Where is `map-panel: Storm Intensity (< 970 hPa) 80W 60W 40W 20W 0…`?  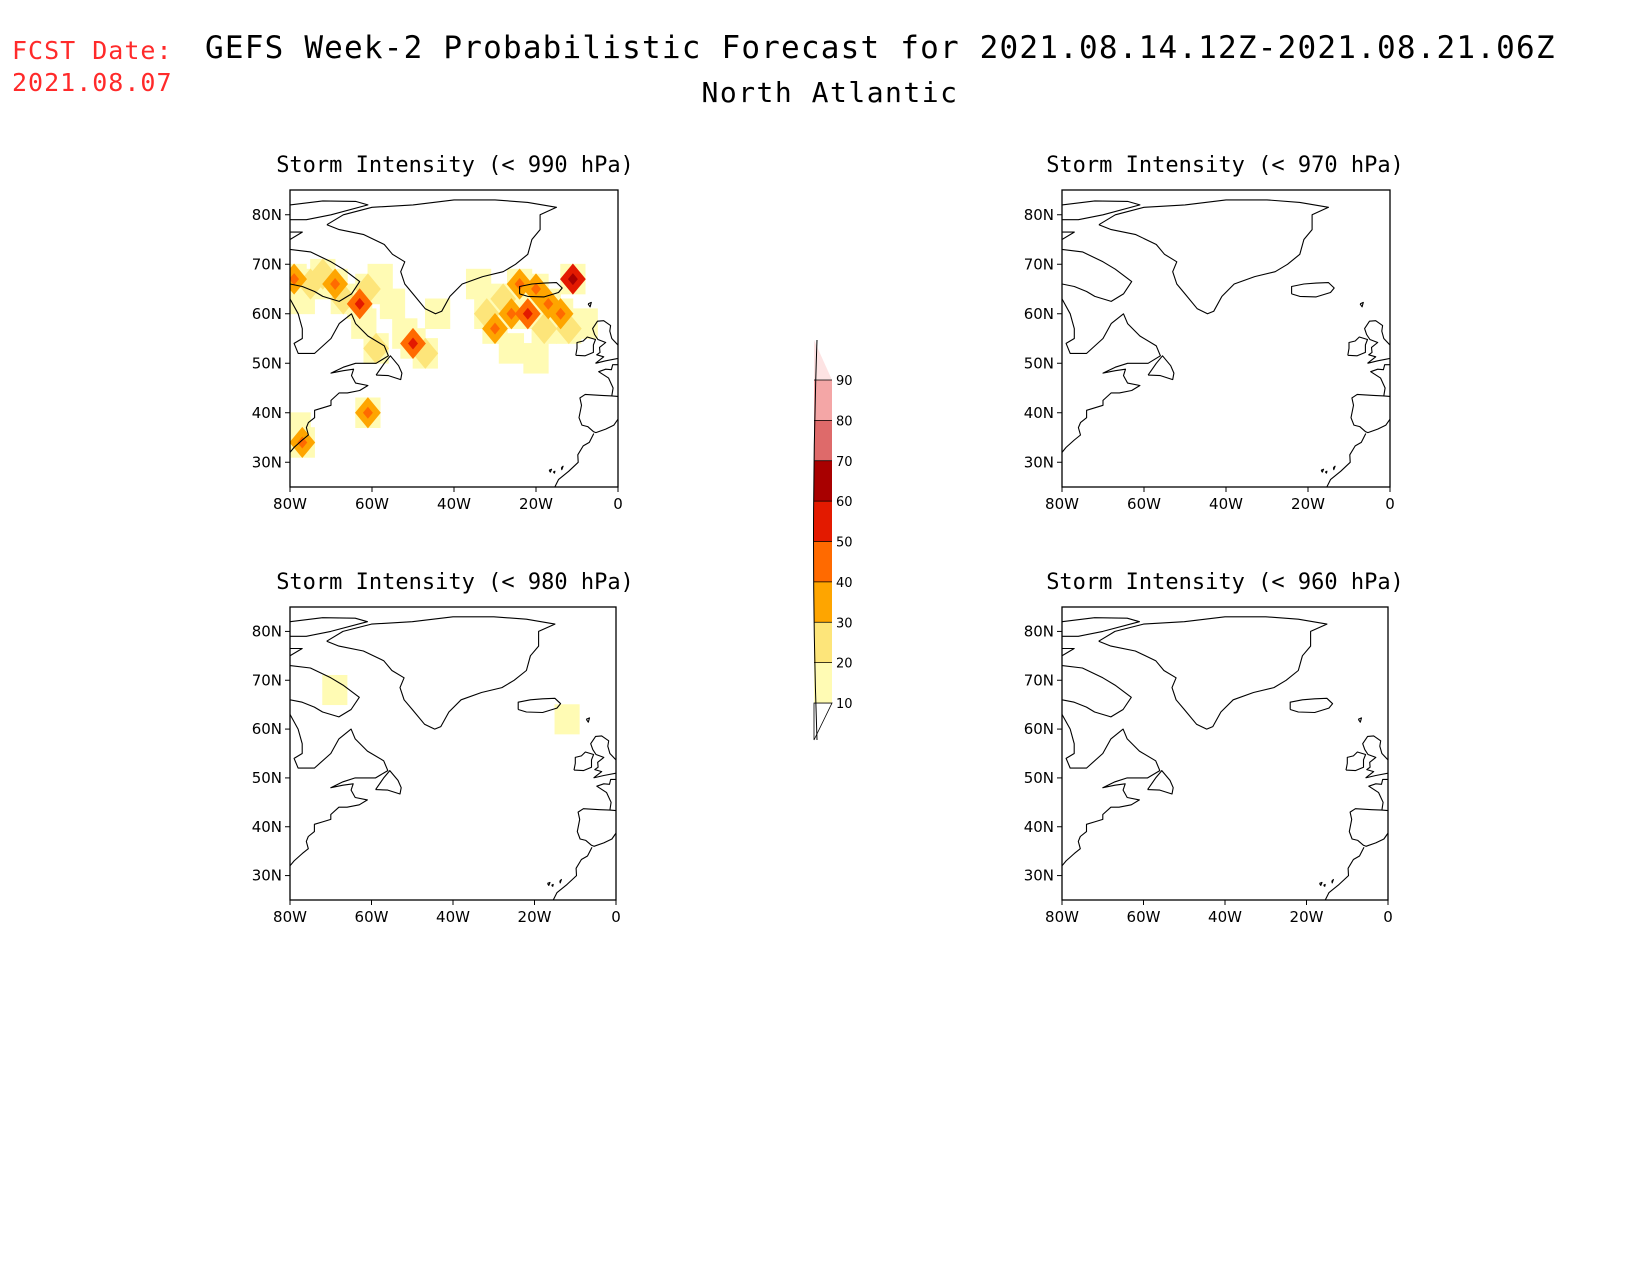 map-panel: Storm Intensity (< 970 hPa) 80W 60W 40W 20W 0… is located at coordinates (1214, 333).